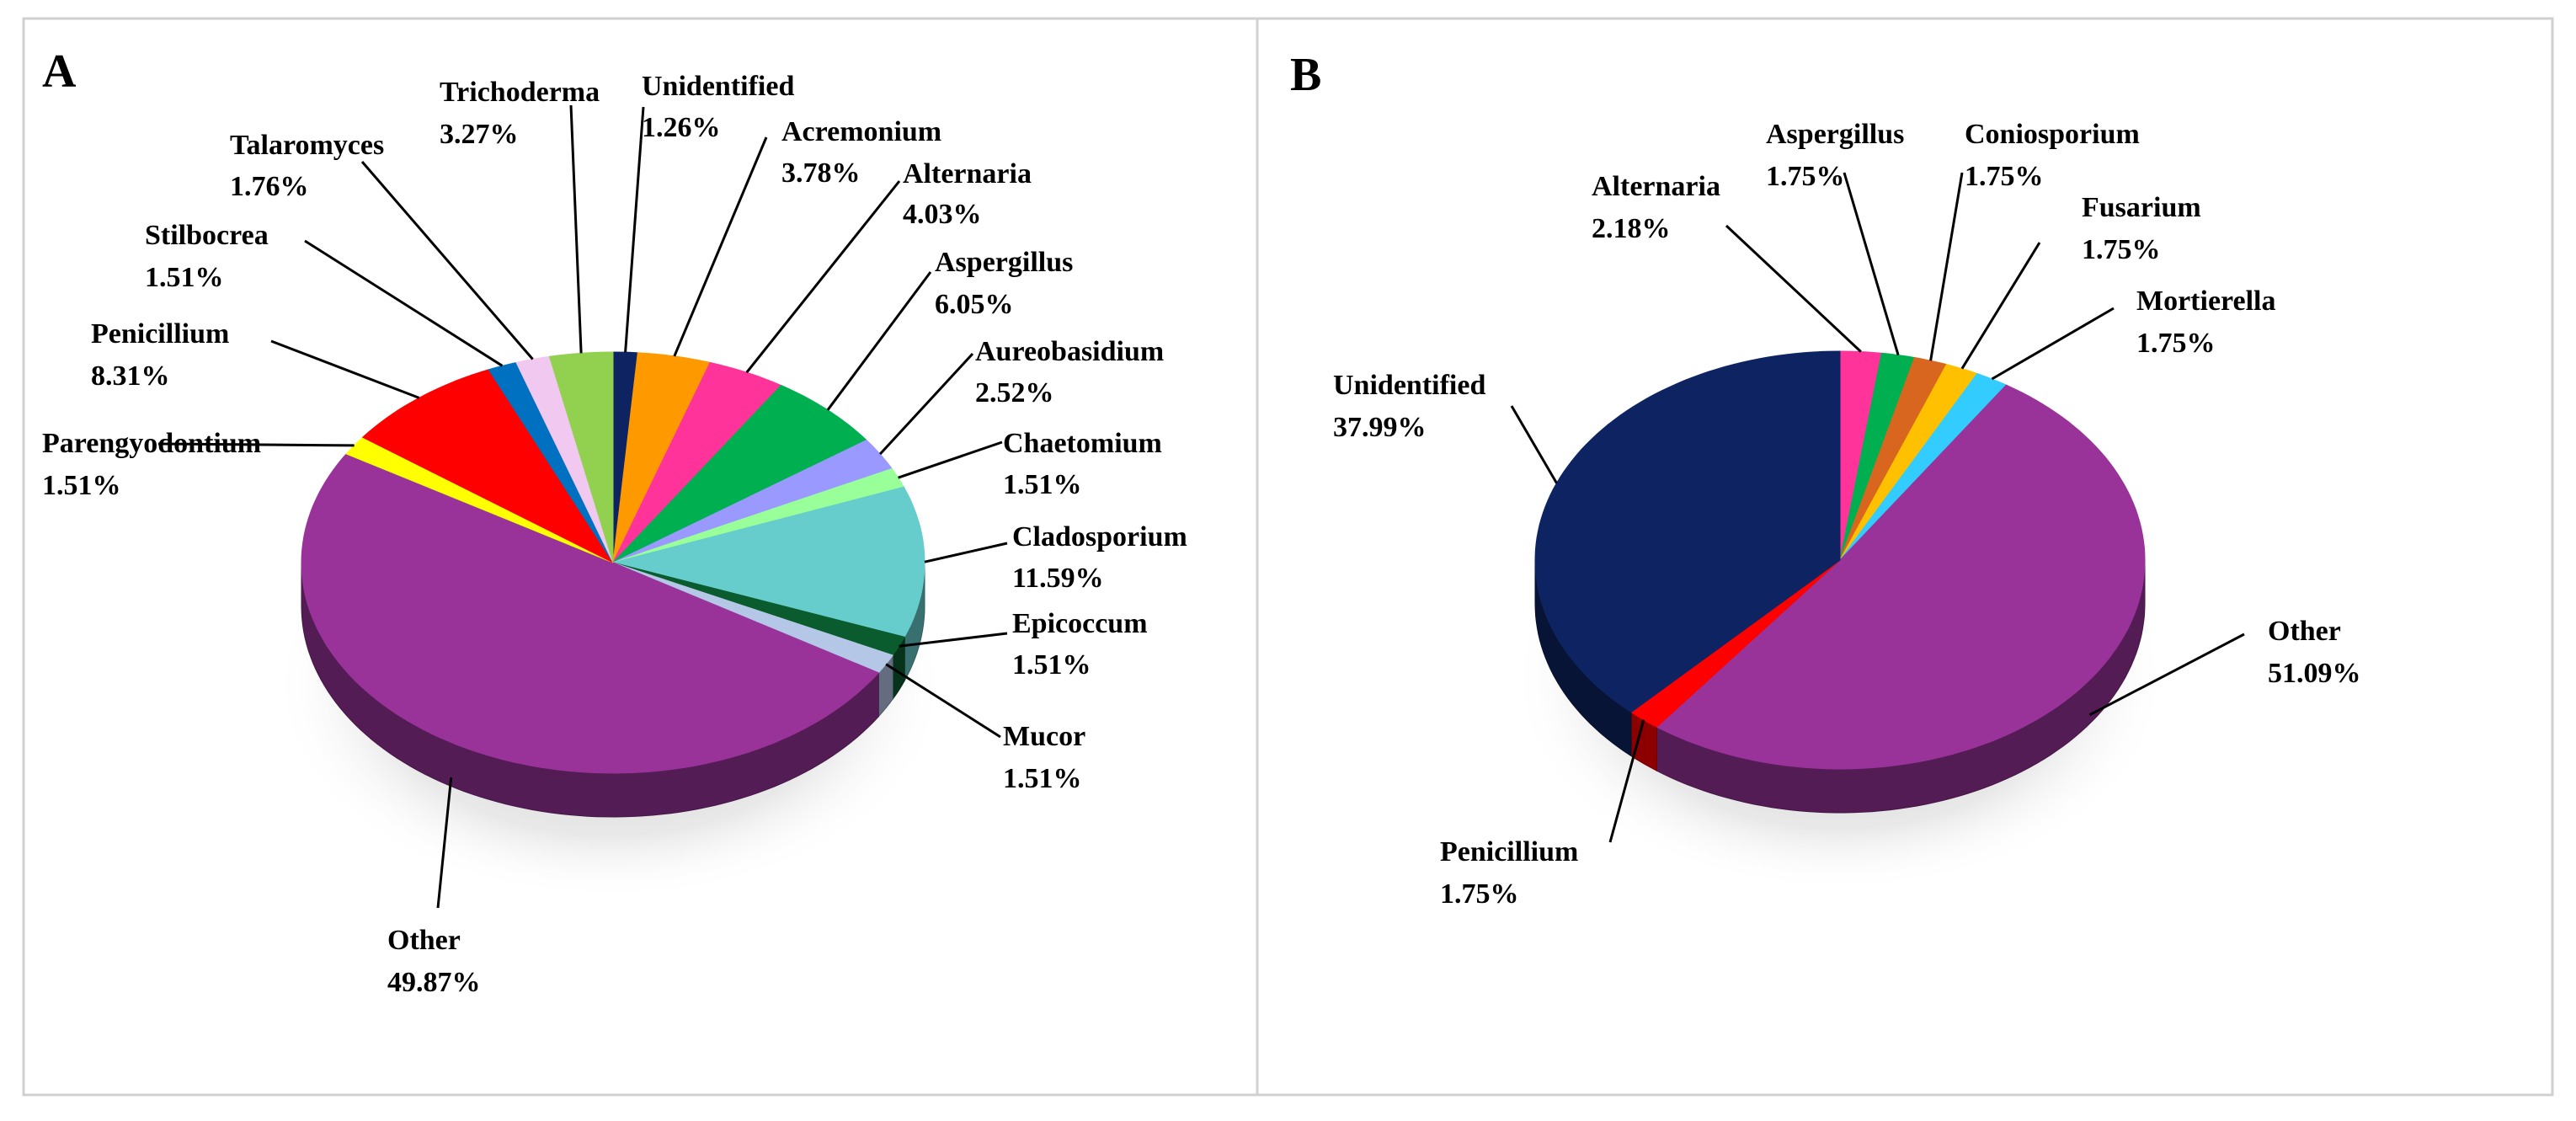  I want to click on label-a-unidentified-pct: 1.26%, so click(681, 127).